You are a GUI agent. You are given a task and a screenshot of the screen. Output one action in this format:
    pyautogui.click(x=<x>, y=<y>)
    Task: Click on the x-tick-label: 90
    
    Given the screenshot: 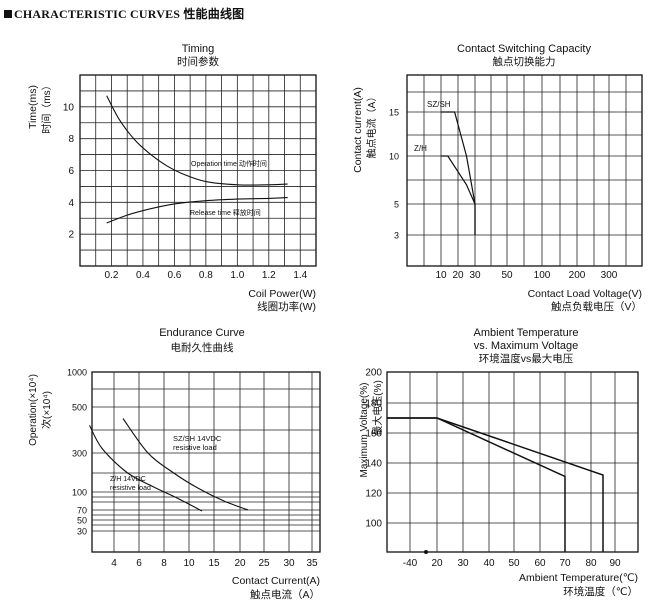 What is the action you would take?
    pyautogui.click(x=615, y=563)
    